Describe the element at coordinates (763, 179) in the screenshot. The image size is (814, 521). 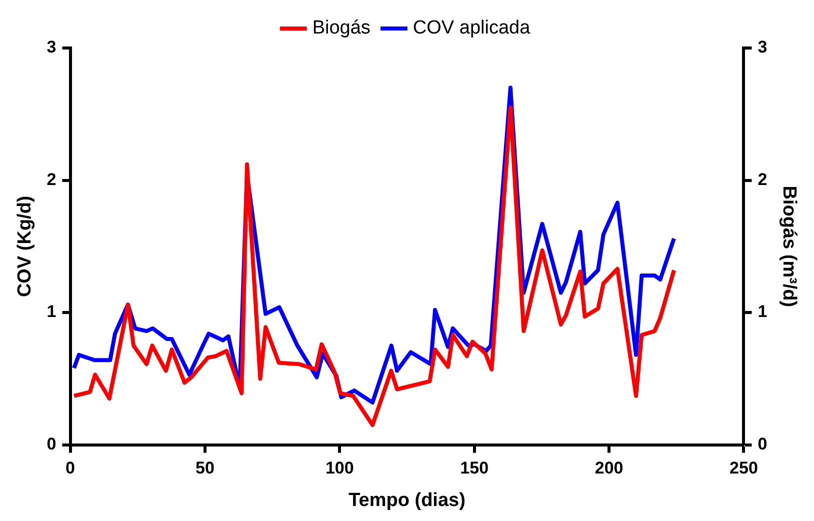
I see `y2-tick-label: 2` at that location.